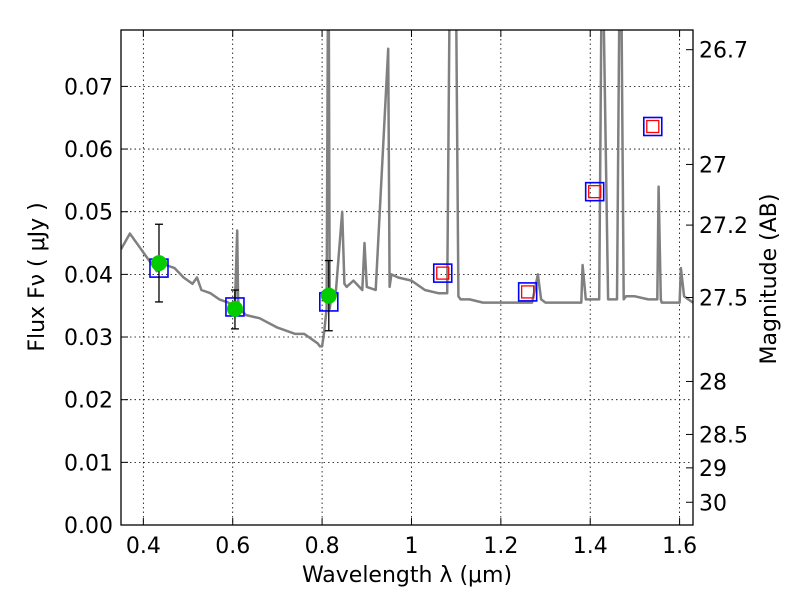  I want to click on y-tick-label: 0.04, so click(88, 275).